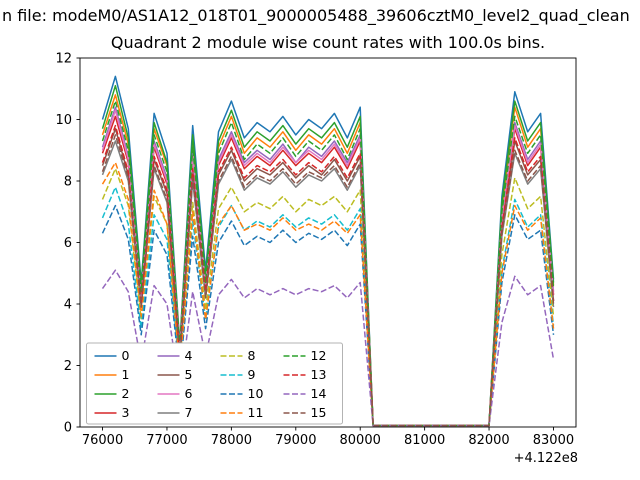  Describe the element at coordinates (68, 366) in the screenshot. I see `y-tick-label: 2` at that location.